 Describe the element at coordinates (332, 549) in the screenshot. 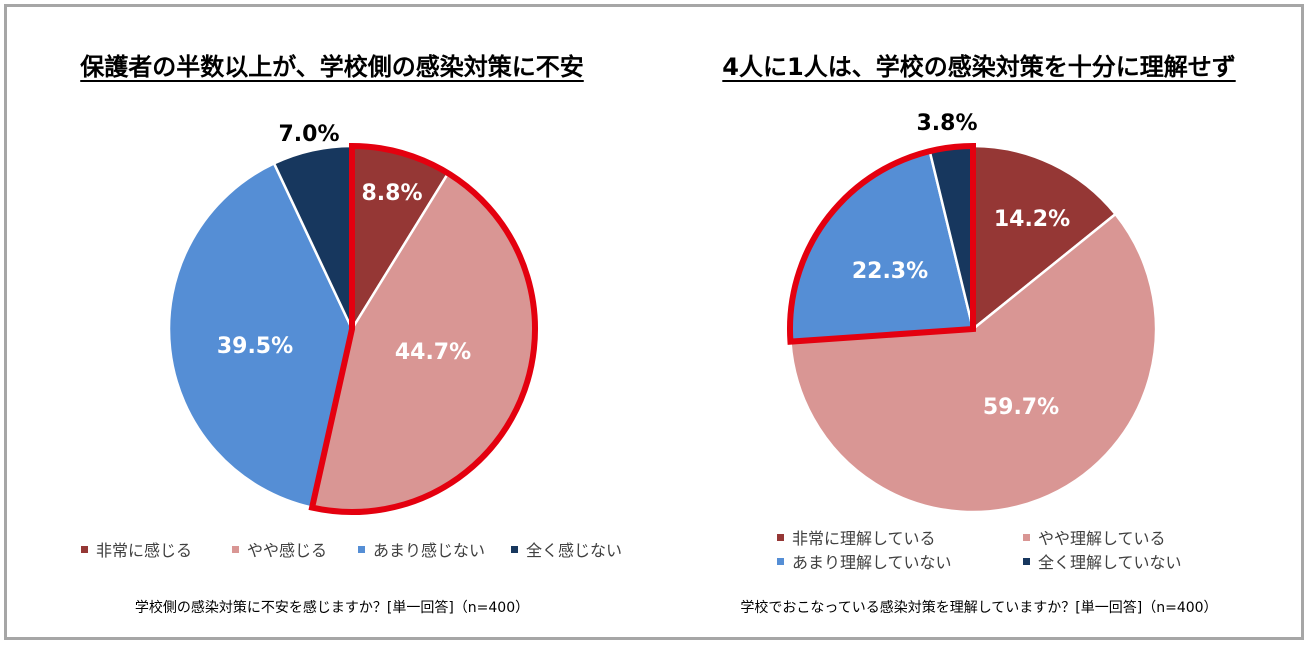

I see `legend-left: 非常に感じる やや感じる あまり感じない 全く感じない` at that location.